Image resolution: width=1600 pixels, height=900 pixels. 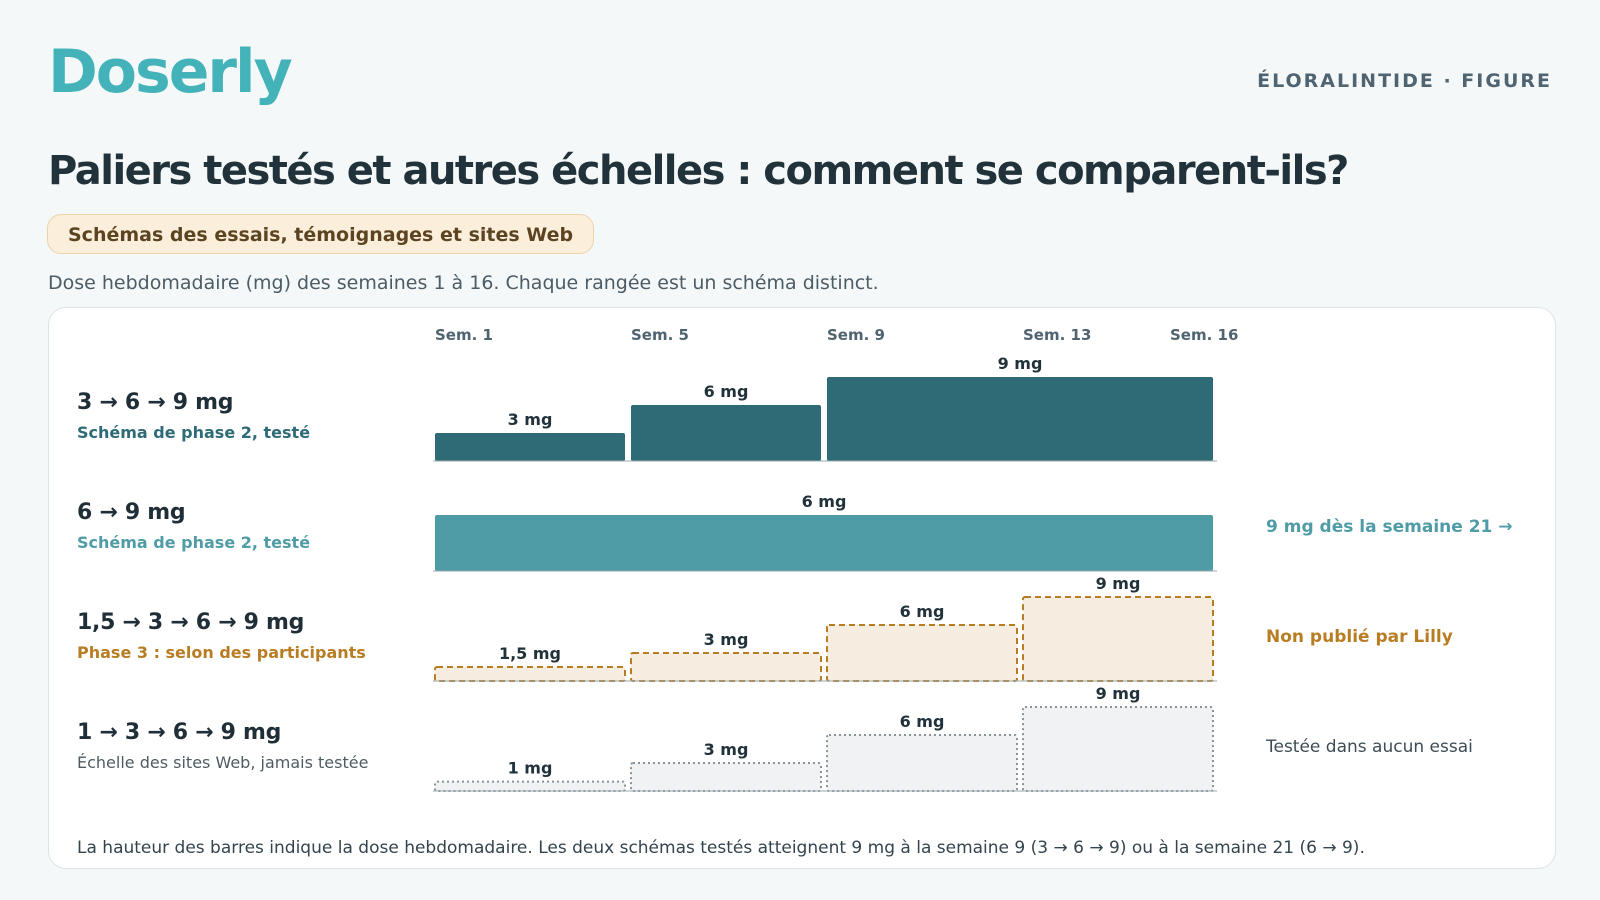 I want to click on x-tick-label: Sem. 1, so click(x=464, y=335).